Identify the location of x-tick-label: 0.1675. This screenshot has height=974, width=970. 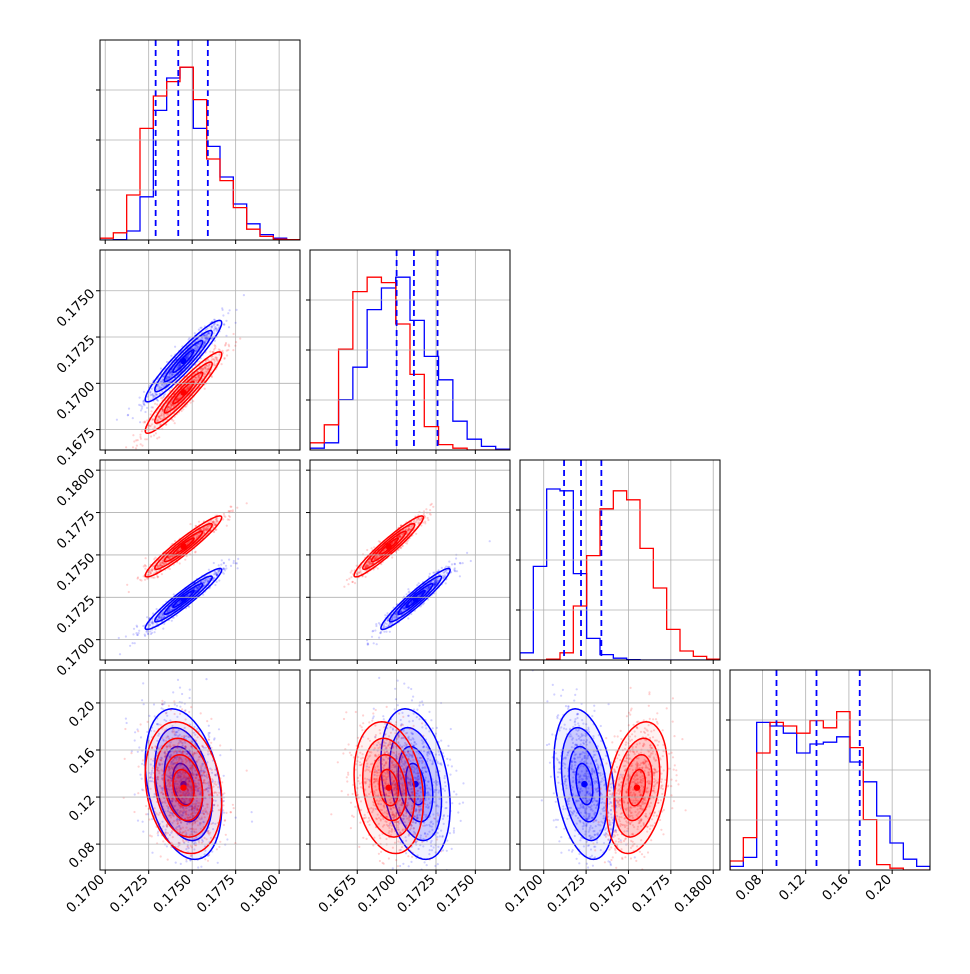
(337, 894).